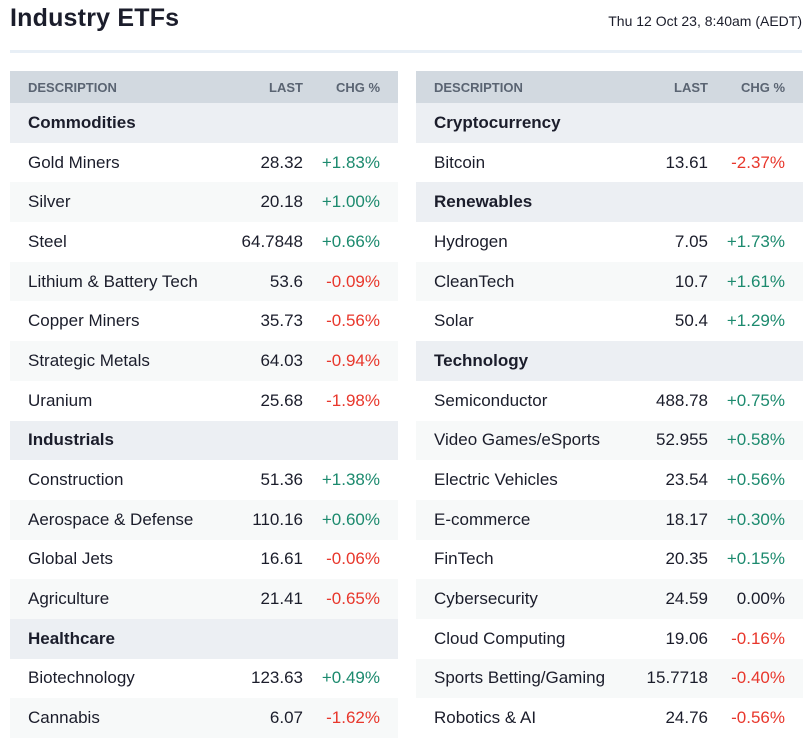 This screenshot has width=812, height=739. What do you see at coordinates (609, 401) in the screenshot?
I see `table-row: Semiconductor 488.78 +0.75%` at bounding box center [609, 401].